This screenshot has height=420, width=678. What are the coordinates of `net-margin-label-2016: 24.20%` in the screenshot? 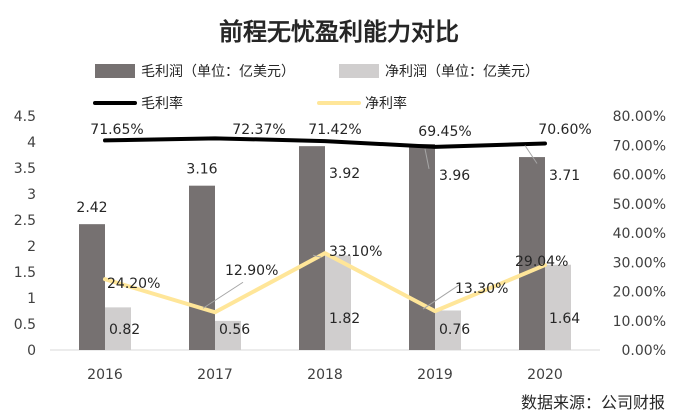 It's located at (133, 284).